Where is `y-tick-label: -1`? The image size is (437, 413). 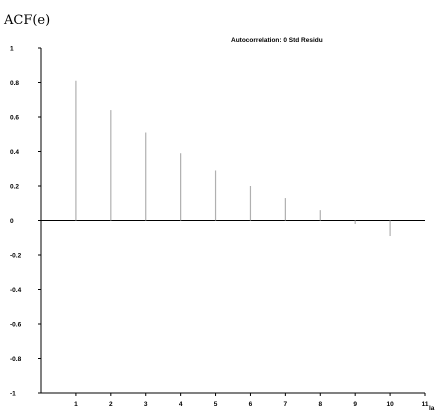 y-tick-label: -1 is located at coordinates (13, 394).